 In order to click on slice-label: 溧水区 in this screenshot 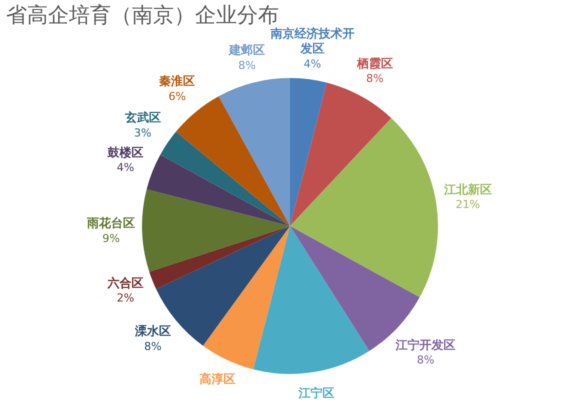, I will do `click(152, 331)`.